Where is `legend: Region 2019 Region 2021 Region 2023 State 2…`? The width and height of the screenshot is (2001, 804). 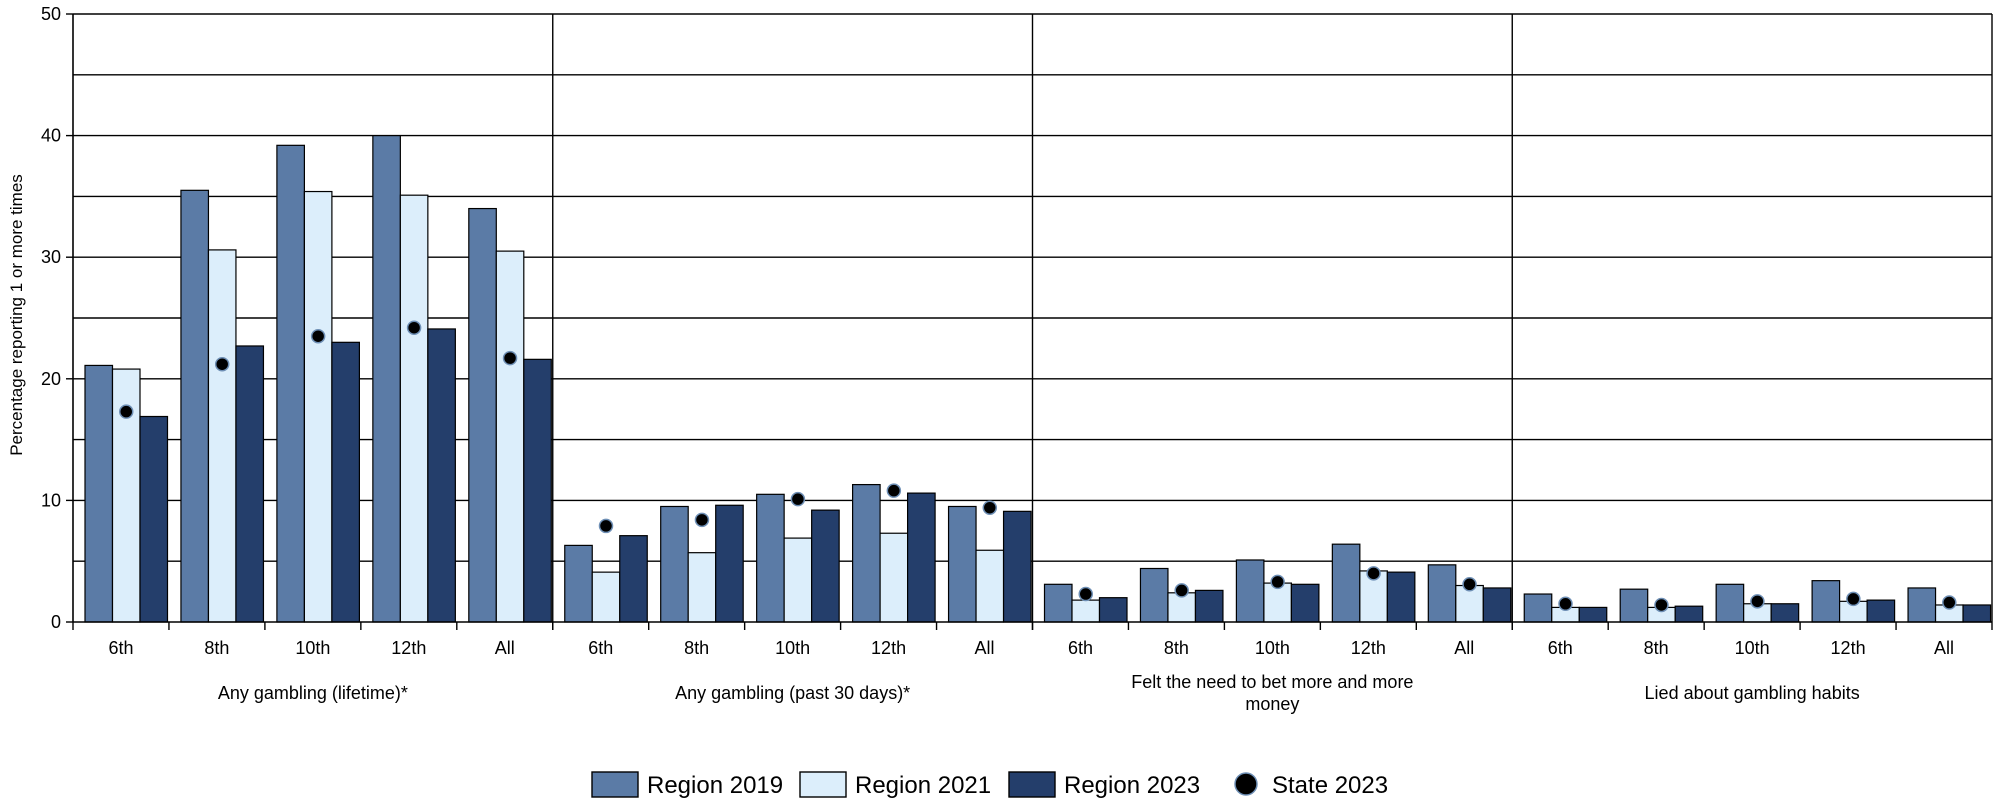
legend: Region 2019 Region 2021 Region 2023 State 2… is located at coordinates (989, 785).